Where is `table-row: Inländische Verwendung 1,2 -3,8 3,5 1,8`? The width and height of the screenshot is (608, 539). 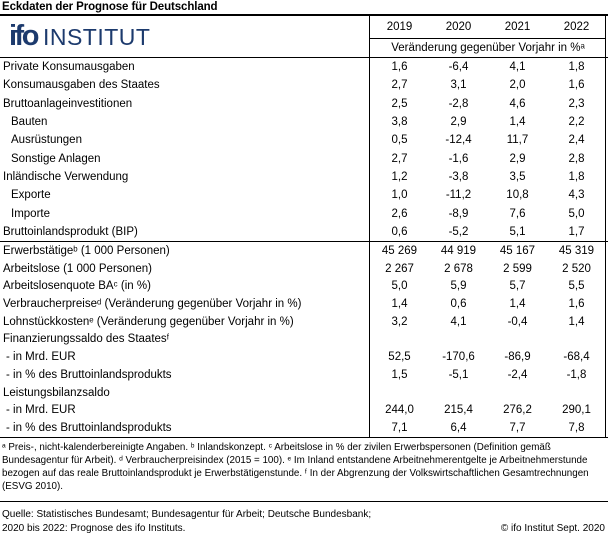
table-row: Inländische Verwendung 1,2 -3,8 3,5 1,8 is located at coordinates (304, 177).